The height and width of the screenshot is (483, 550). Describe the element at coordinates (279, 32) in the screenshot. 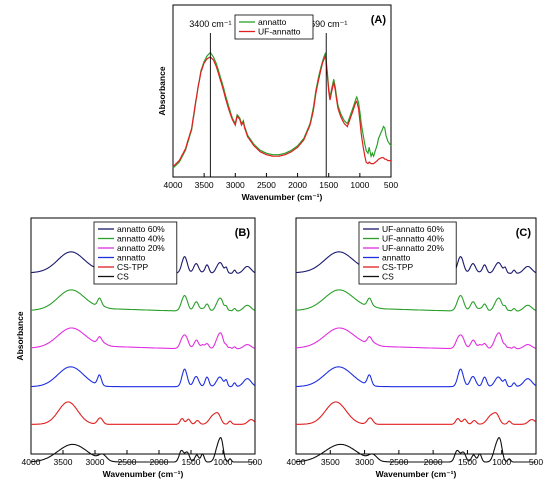

I see `panel-a-legend-entry: UF-annatto` at that location.